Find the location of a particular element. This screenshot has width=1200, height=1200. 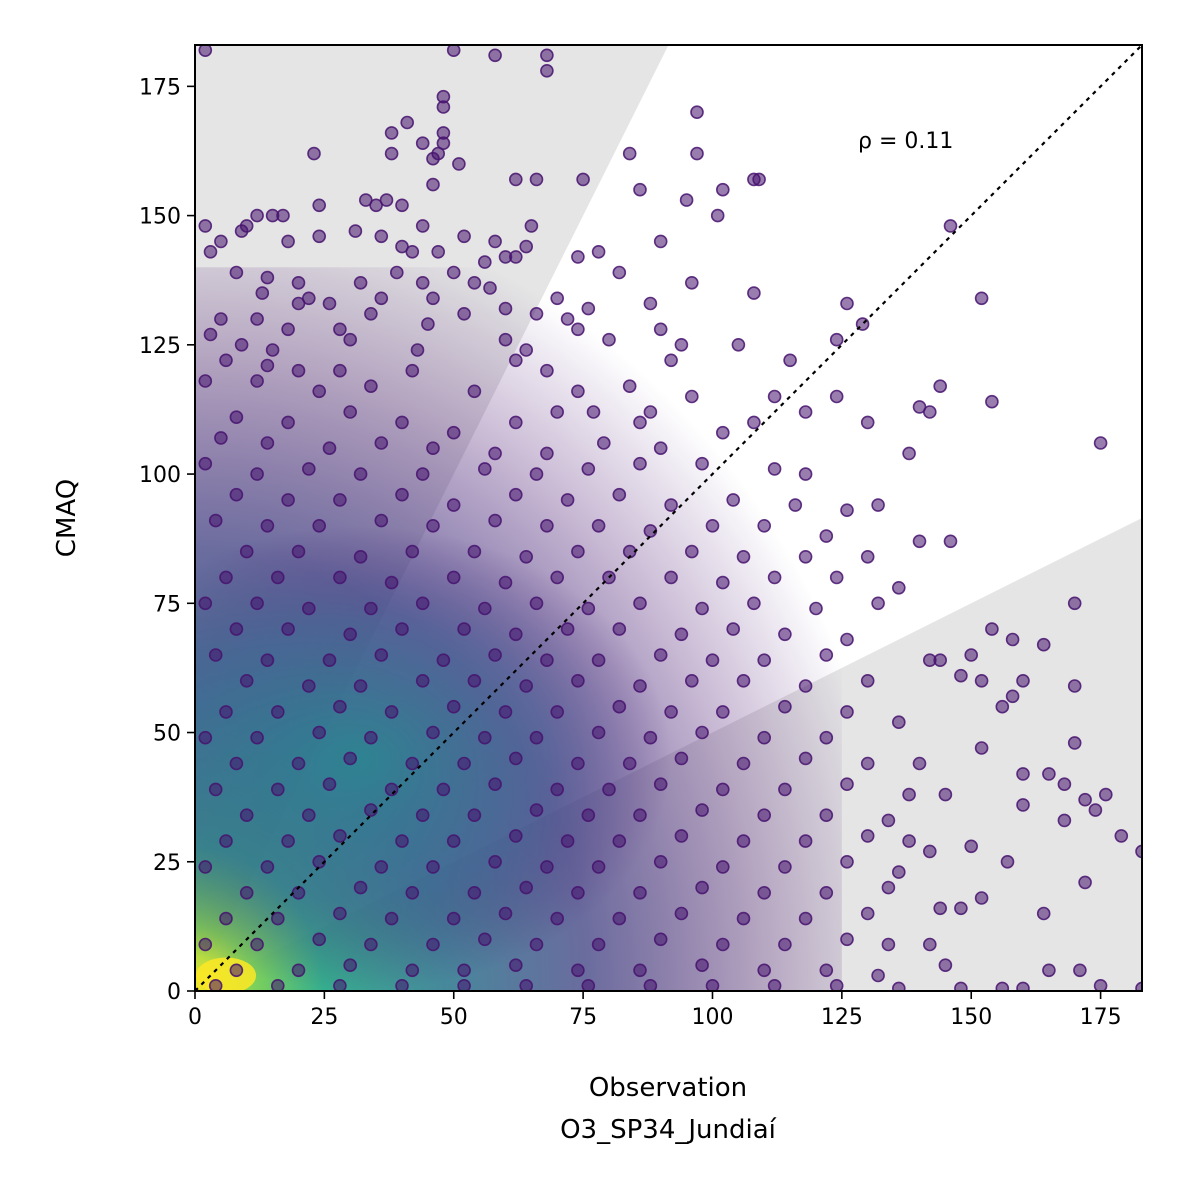

density-peak is located at coordinates (226, 974).